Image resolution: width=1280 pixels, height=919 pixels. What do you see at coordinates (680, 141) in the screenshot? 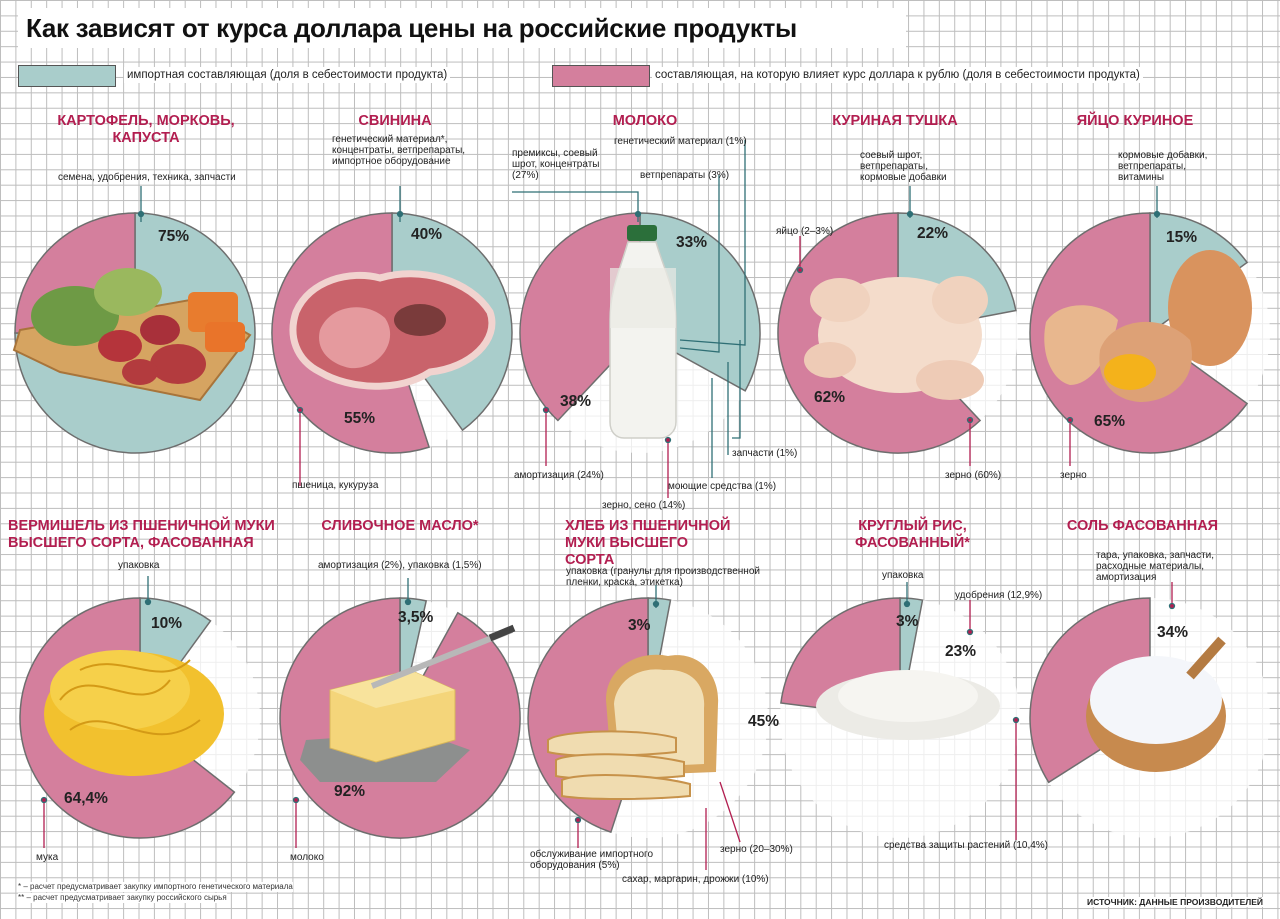
I see `note-milk-genetics: генетический материал (1%)` at bounding box center [680, 141].